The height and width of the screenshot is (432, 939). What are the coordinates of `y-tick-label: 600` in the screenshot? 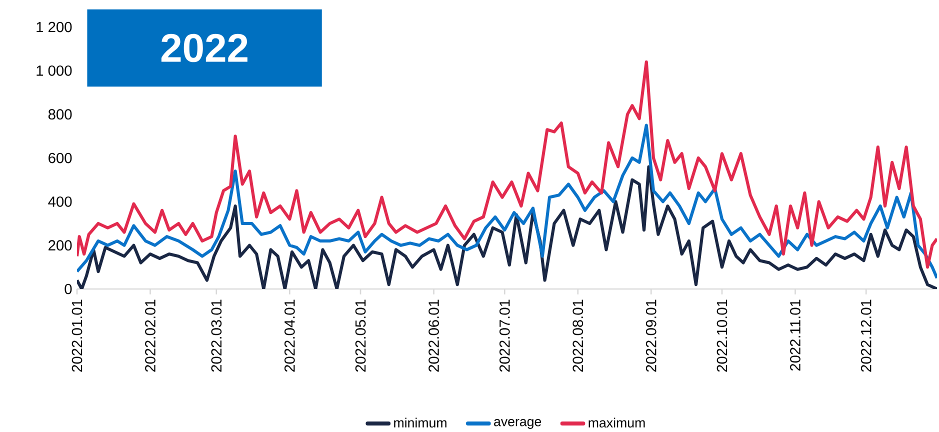 It's located at (60, 158).